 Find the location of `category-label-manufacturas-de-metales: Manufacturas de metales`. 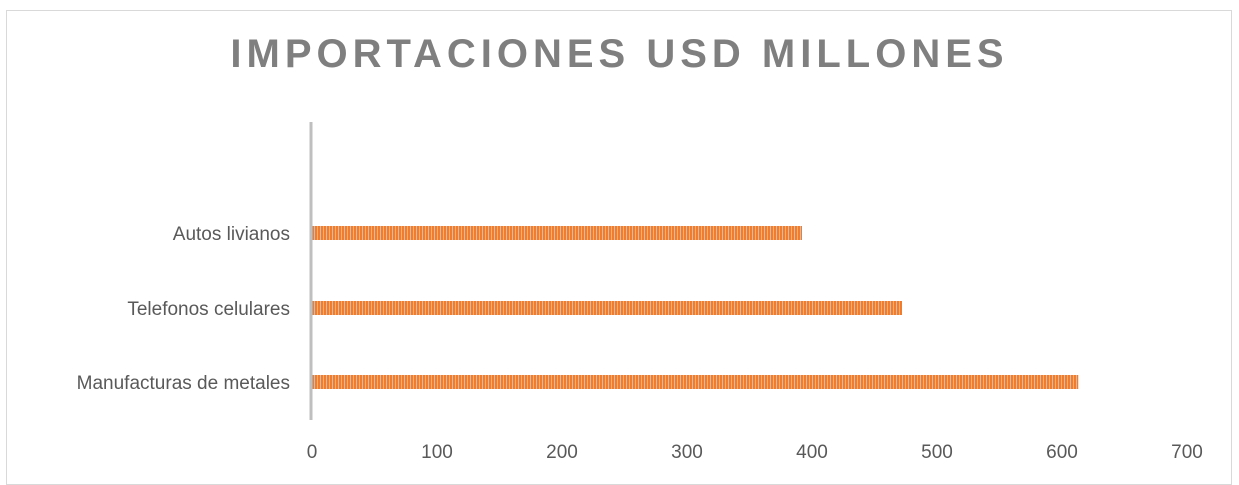

category-label-manufacturas-de-metales: Manufacturas de metales is located at coordinates (183, 383).